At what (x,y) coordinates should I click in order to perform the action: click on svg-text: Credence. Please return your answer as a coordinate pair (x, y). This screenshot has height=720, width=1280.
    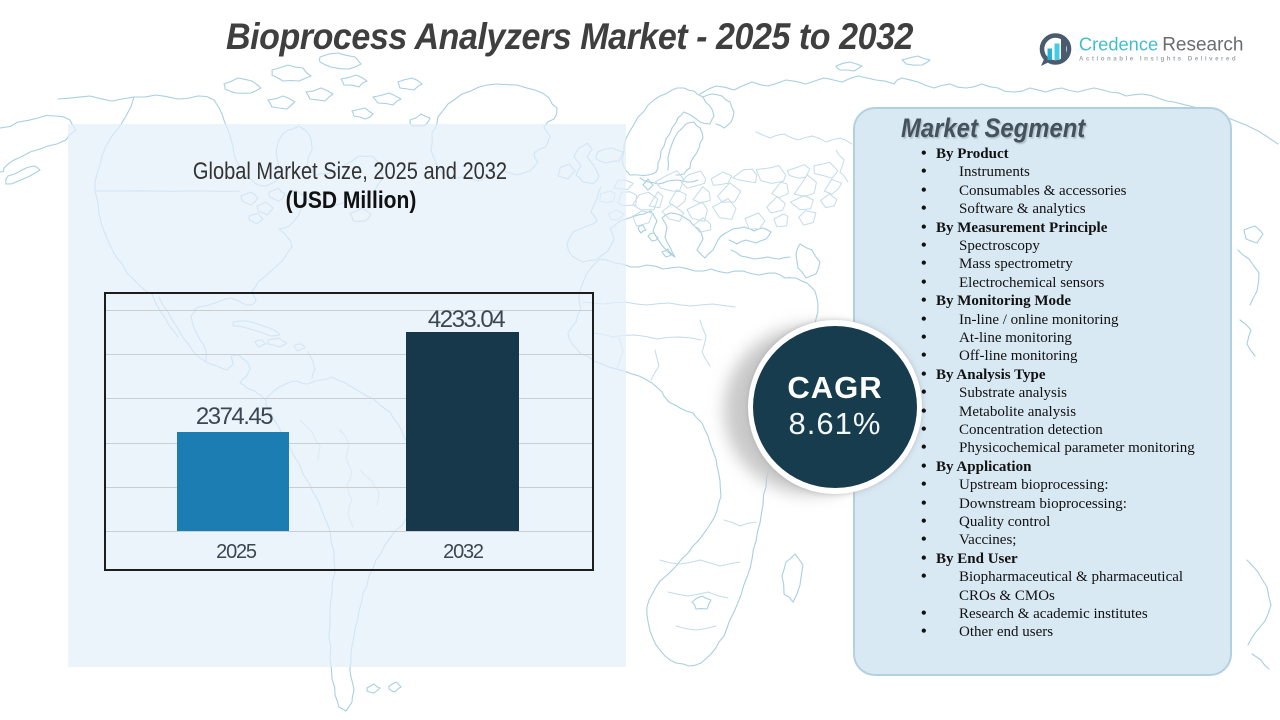
    Looking at the image, I should click on (1118, 44).